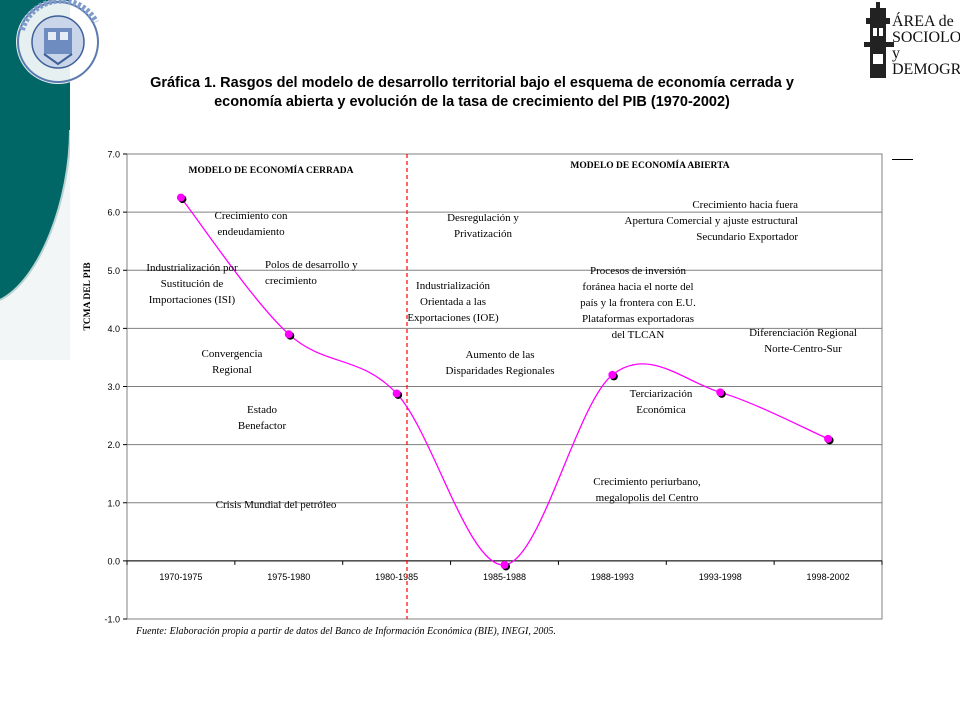  I want to click on annotation-text: megalopolis del Centro, so click(647, 498).